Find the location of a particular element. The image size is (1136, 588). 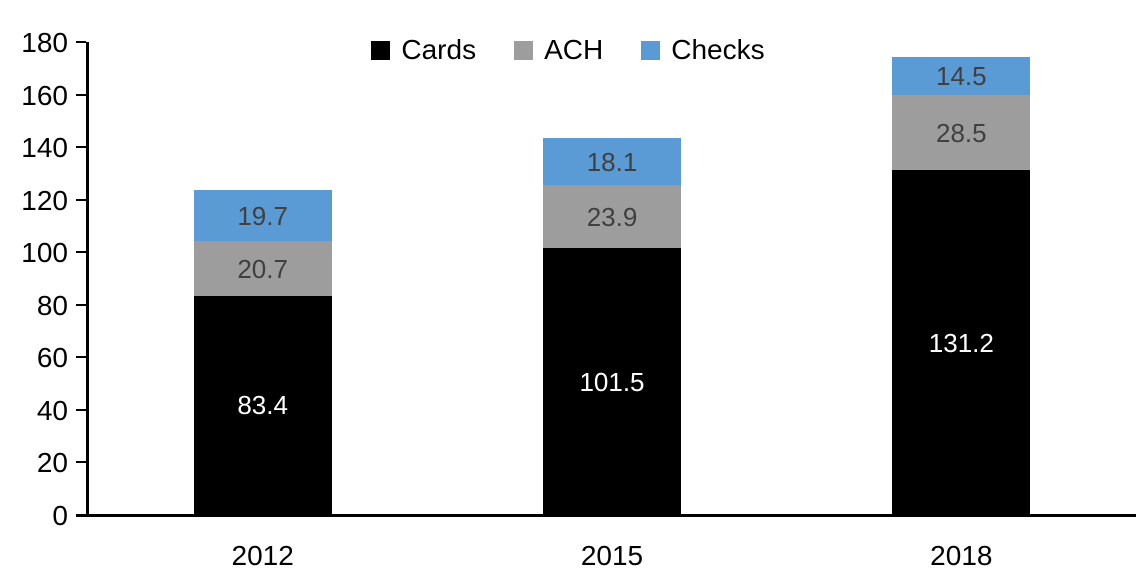

bar-value-label: 28.5 is located at coordinates (961, 132).